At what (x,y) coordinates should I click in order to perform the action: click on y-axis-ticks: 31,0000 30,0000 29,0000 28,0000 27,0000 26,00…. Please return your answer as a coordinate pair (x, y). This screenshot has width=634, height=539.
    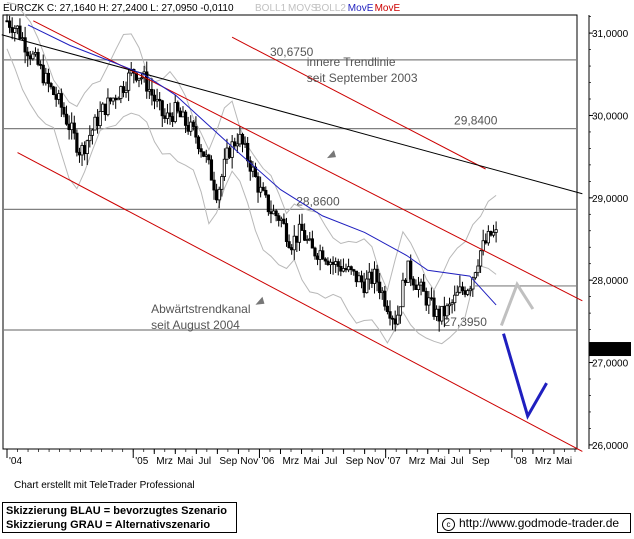
    Looking at the image, I should click on (609, 234).